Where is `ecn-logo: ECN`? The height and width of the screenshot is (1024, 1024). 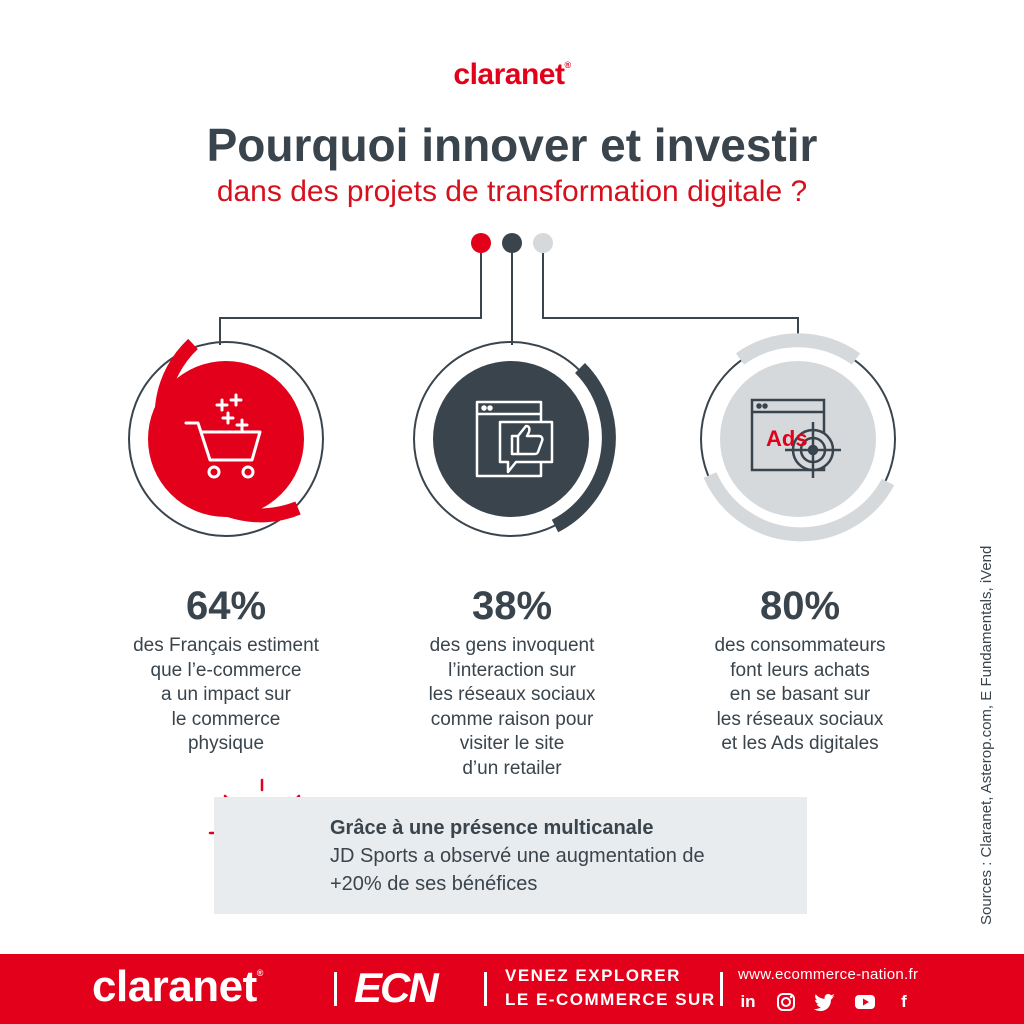
ecn-logo: ECN is located at coordinates (396, 987).